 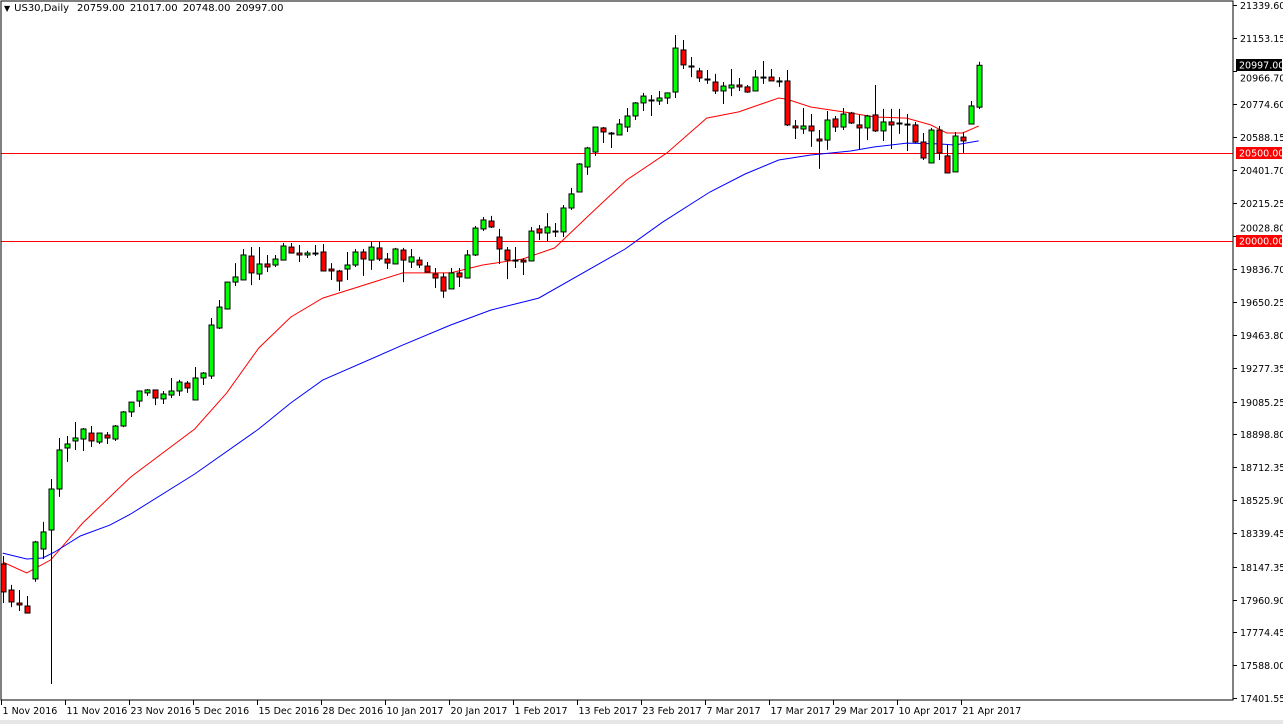 I want to click on y-tick-label: 18898.80, so click(x=1261, y=435).